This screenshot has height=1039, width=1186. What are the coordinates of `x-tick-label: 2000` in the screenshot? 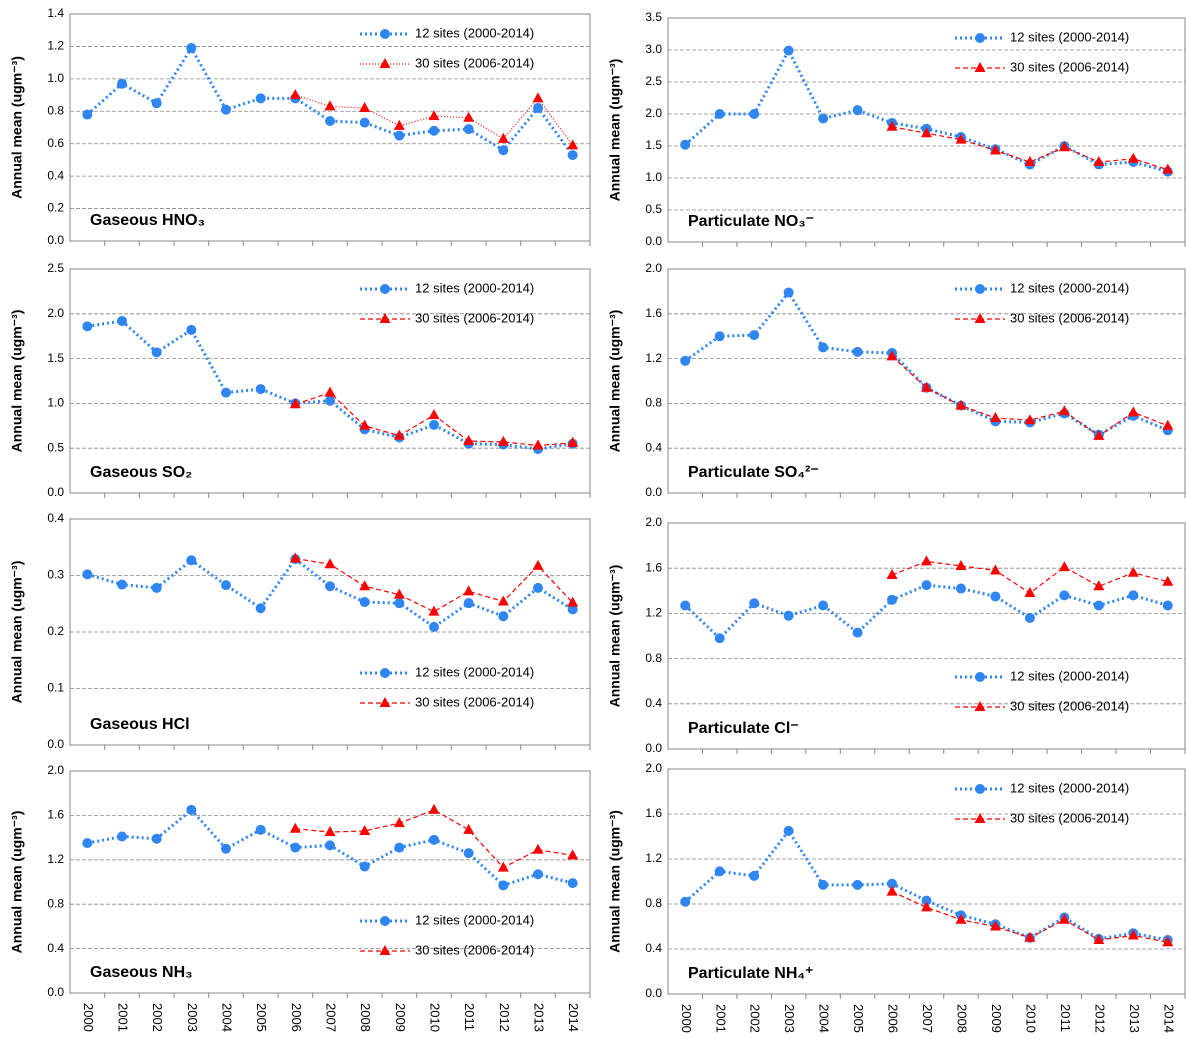 It's located at (88, 1017).